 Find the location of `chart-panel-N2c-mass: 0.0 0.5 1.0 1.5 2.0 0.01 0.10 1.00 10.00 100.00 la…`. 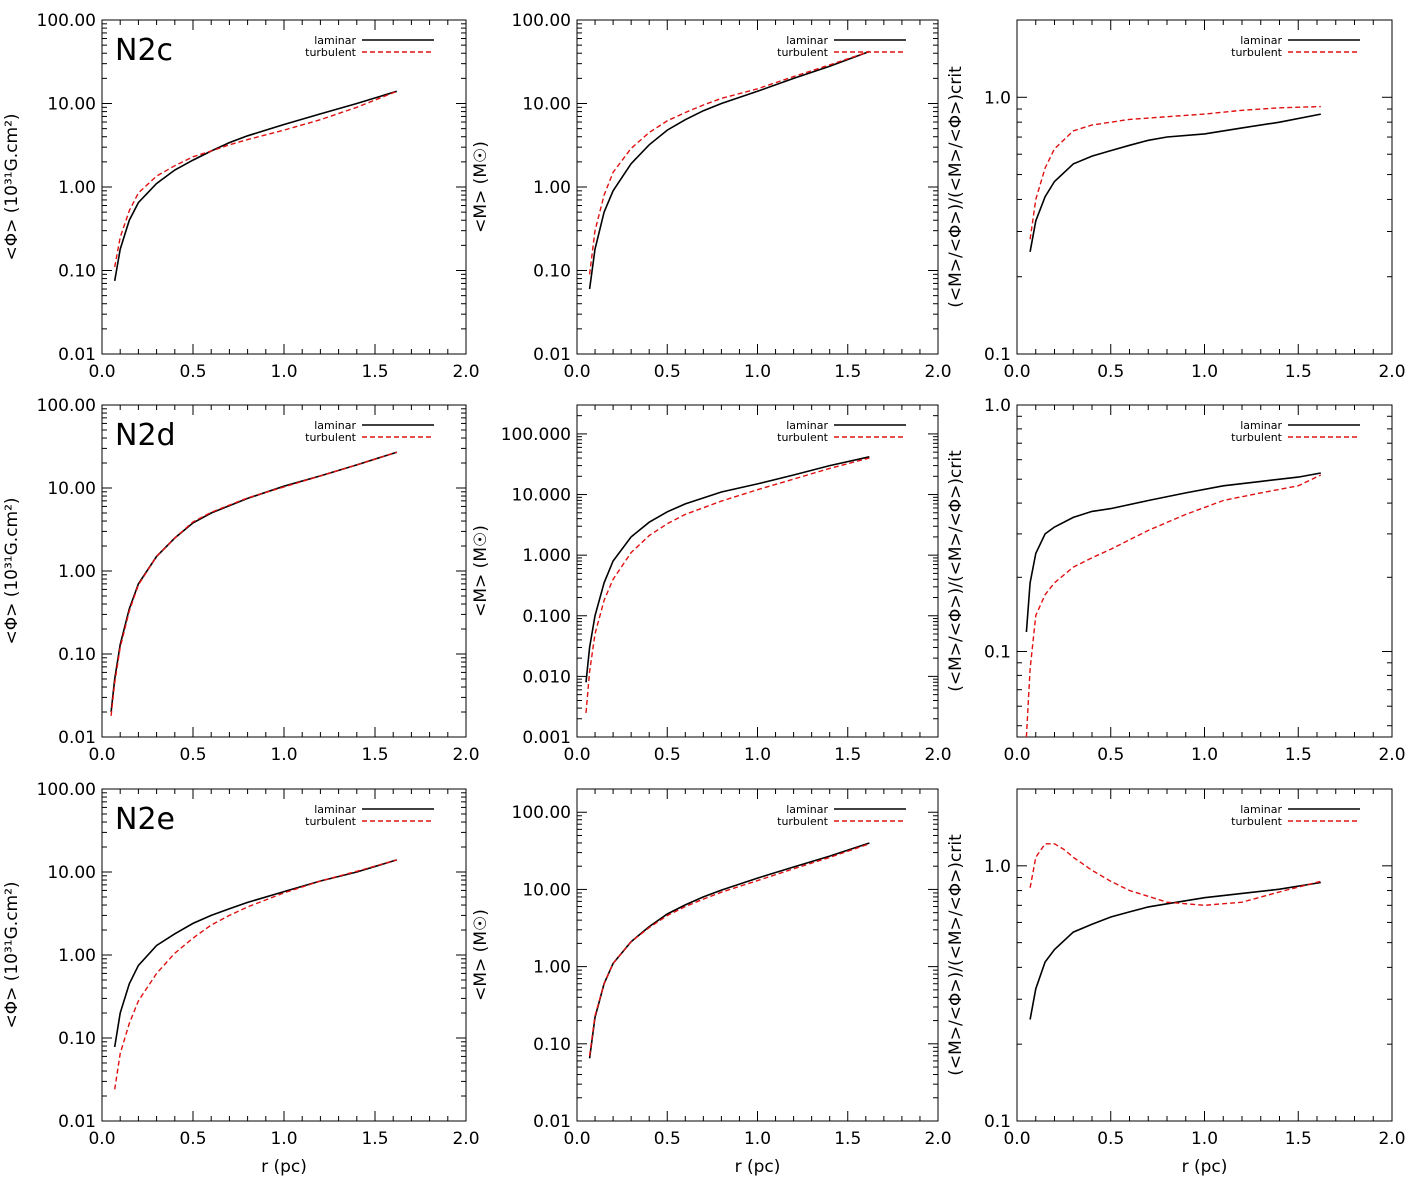

chart-panel-N2c-mass: 0.0 0.5 1.0 1.5 2.0 0.01 0.10 1.00 10.00 100.00 la… is located at coordinates (711, 196).